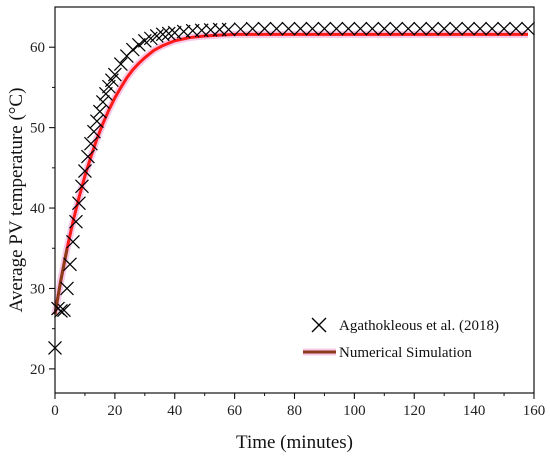  I want to click on y-axis-title: Average PV temperature (°C), so click(16, 200).